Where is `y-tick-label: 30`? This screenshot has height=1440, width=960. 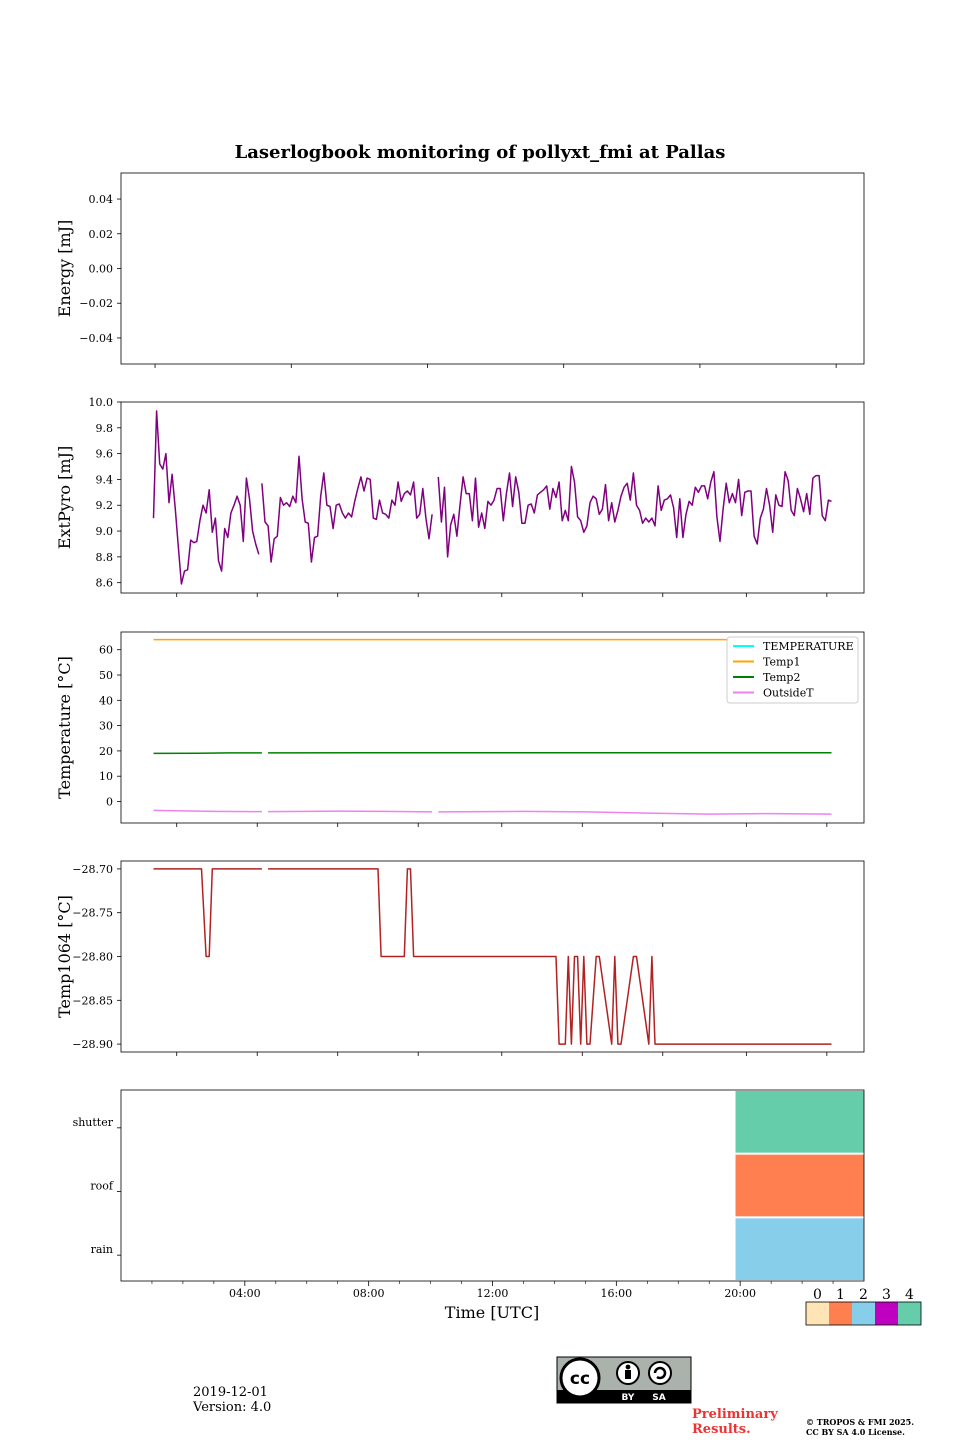 y-tick-label: 30 is located at coordinates (106, 726).